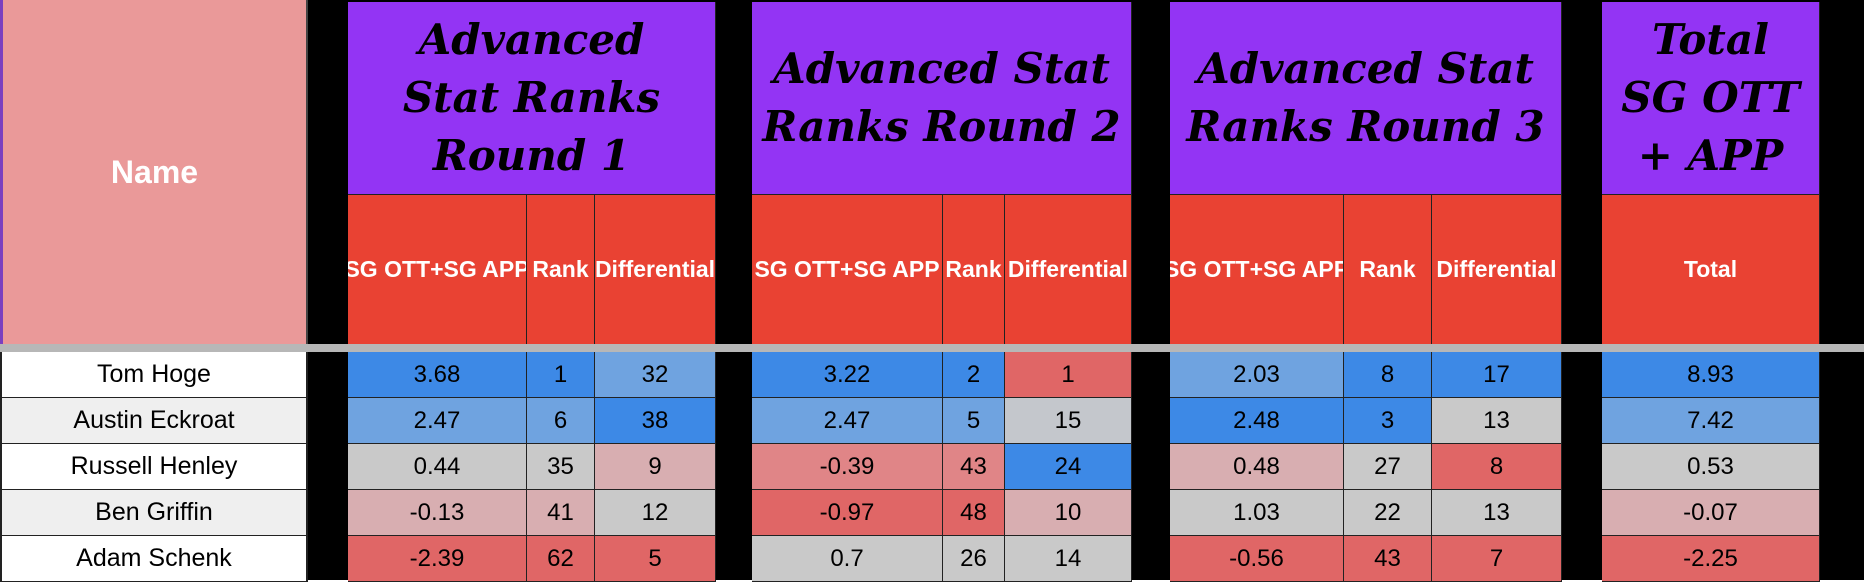  What do you see at coordinates (437, 513) in the screenshot?
I see `value-cell-r1-sg: -0.13` at bounding box center [437, 513].